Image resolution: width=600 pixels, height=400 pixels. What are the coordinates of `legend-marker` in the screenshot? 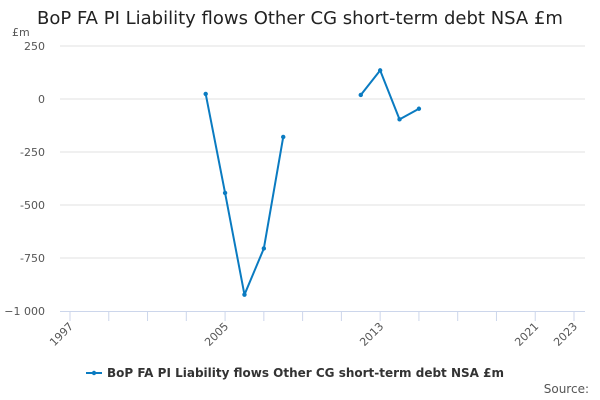 It's located at (94, 373).